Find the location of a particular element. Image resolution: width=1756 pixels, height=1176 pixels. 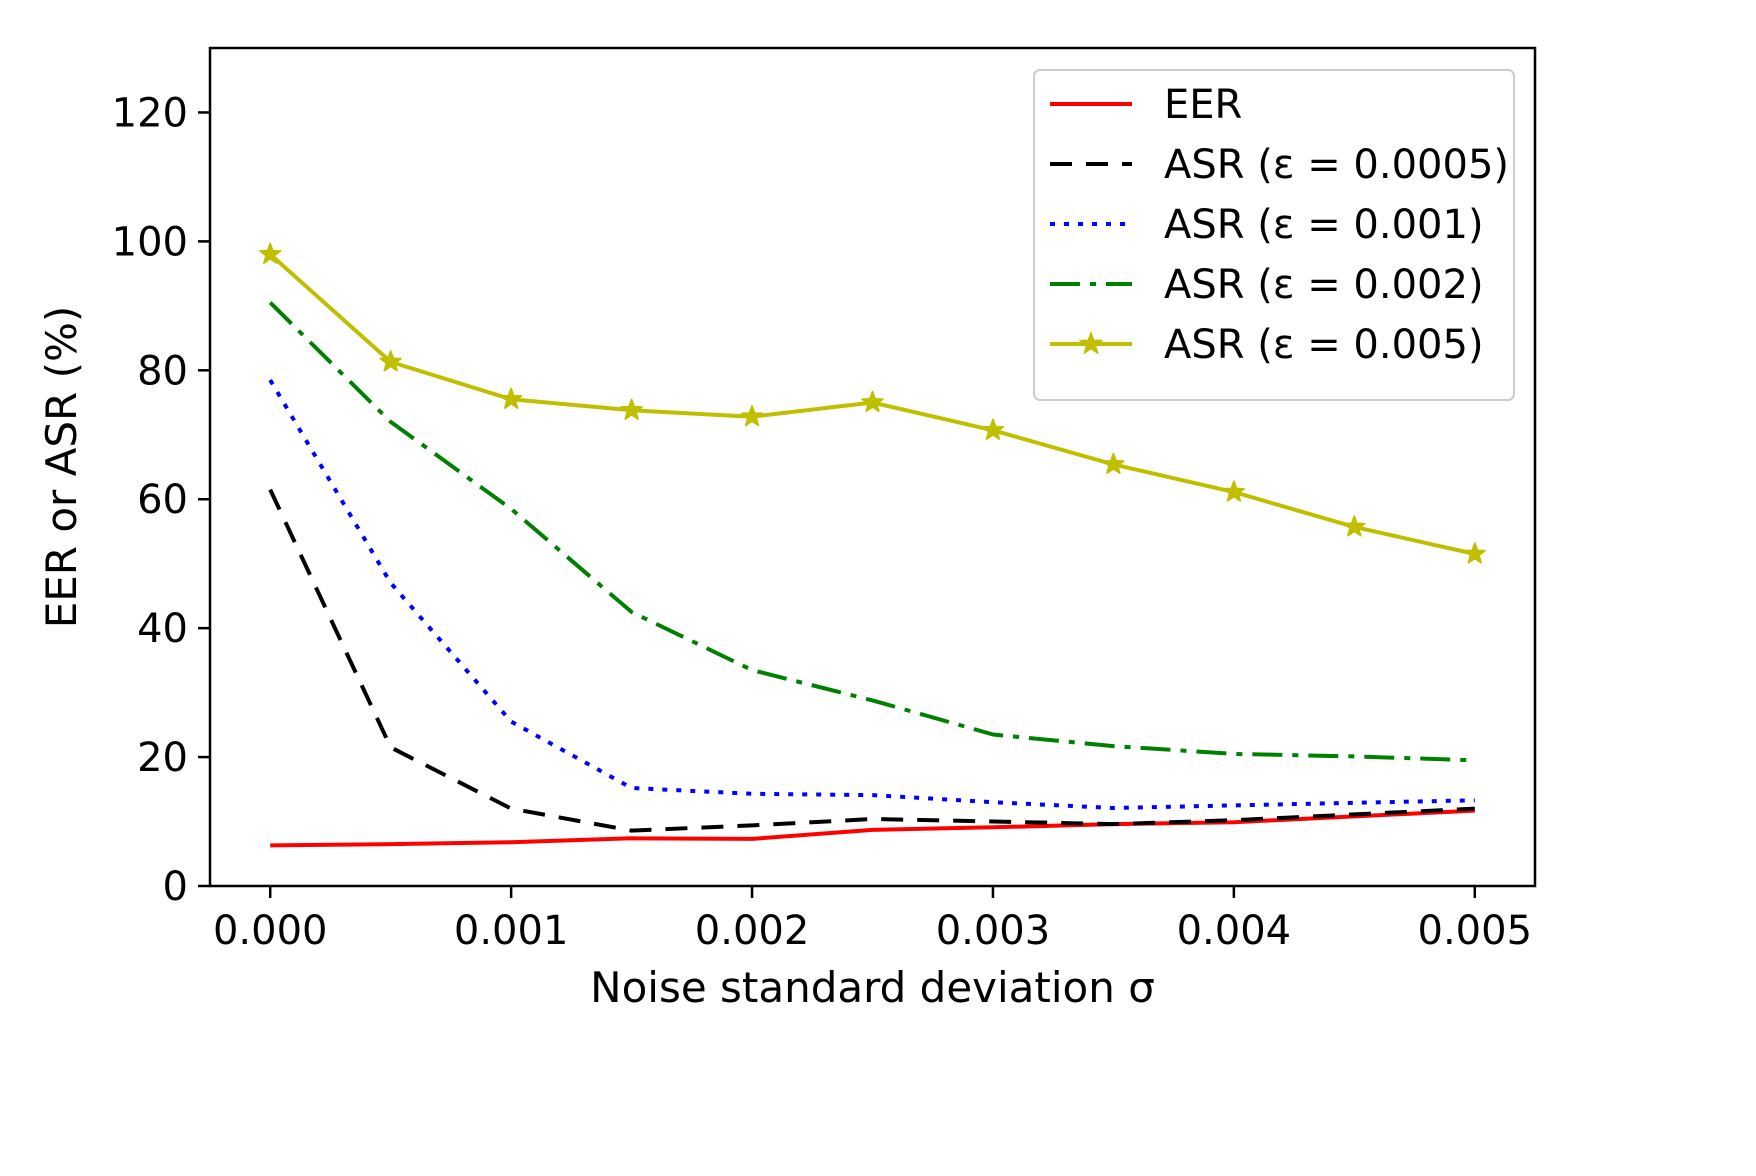

series-line-eer is located at coordinates (872, 828).